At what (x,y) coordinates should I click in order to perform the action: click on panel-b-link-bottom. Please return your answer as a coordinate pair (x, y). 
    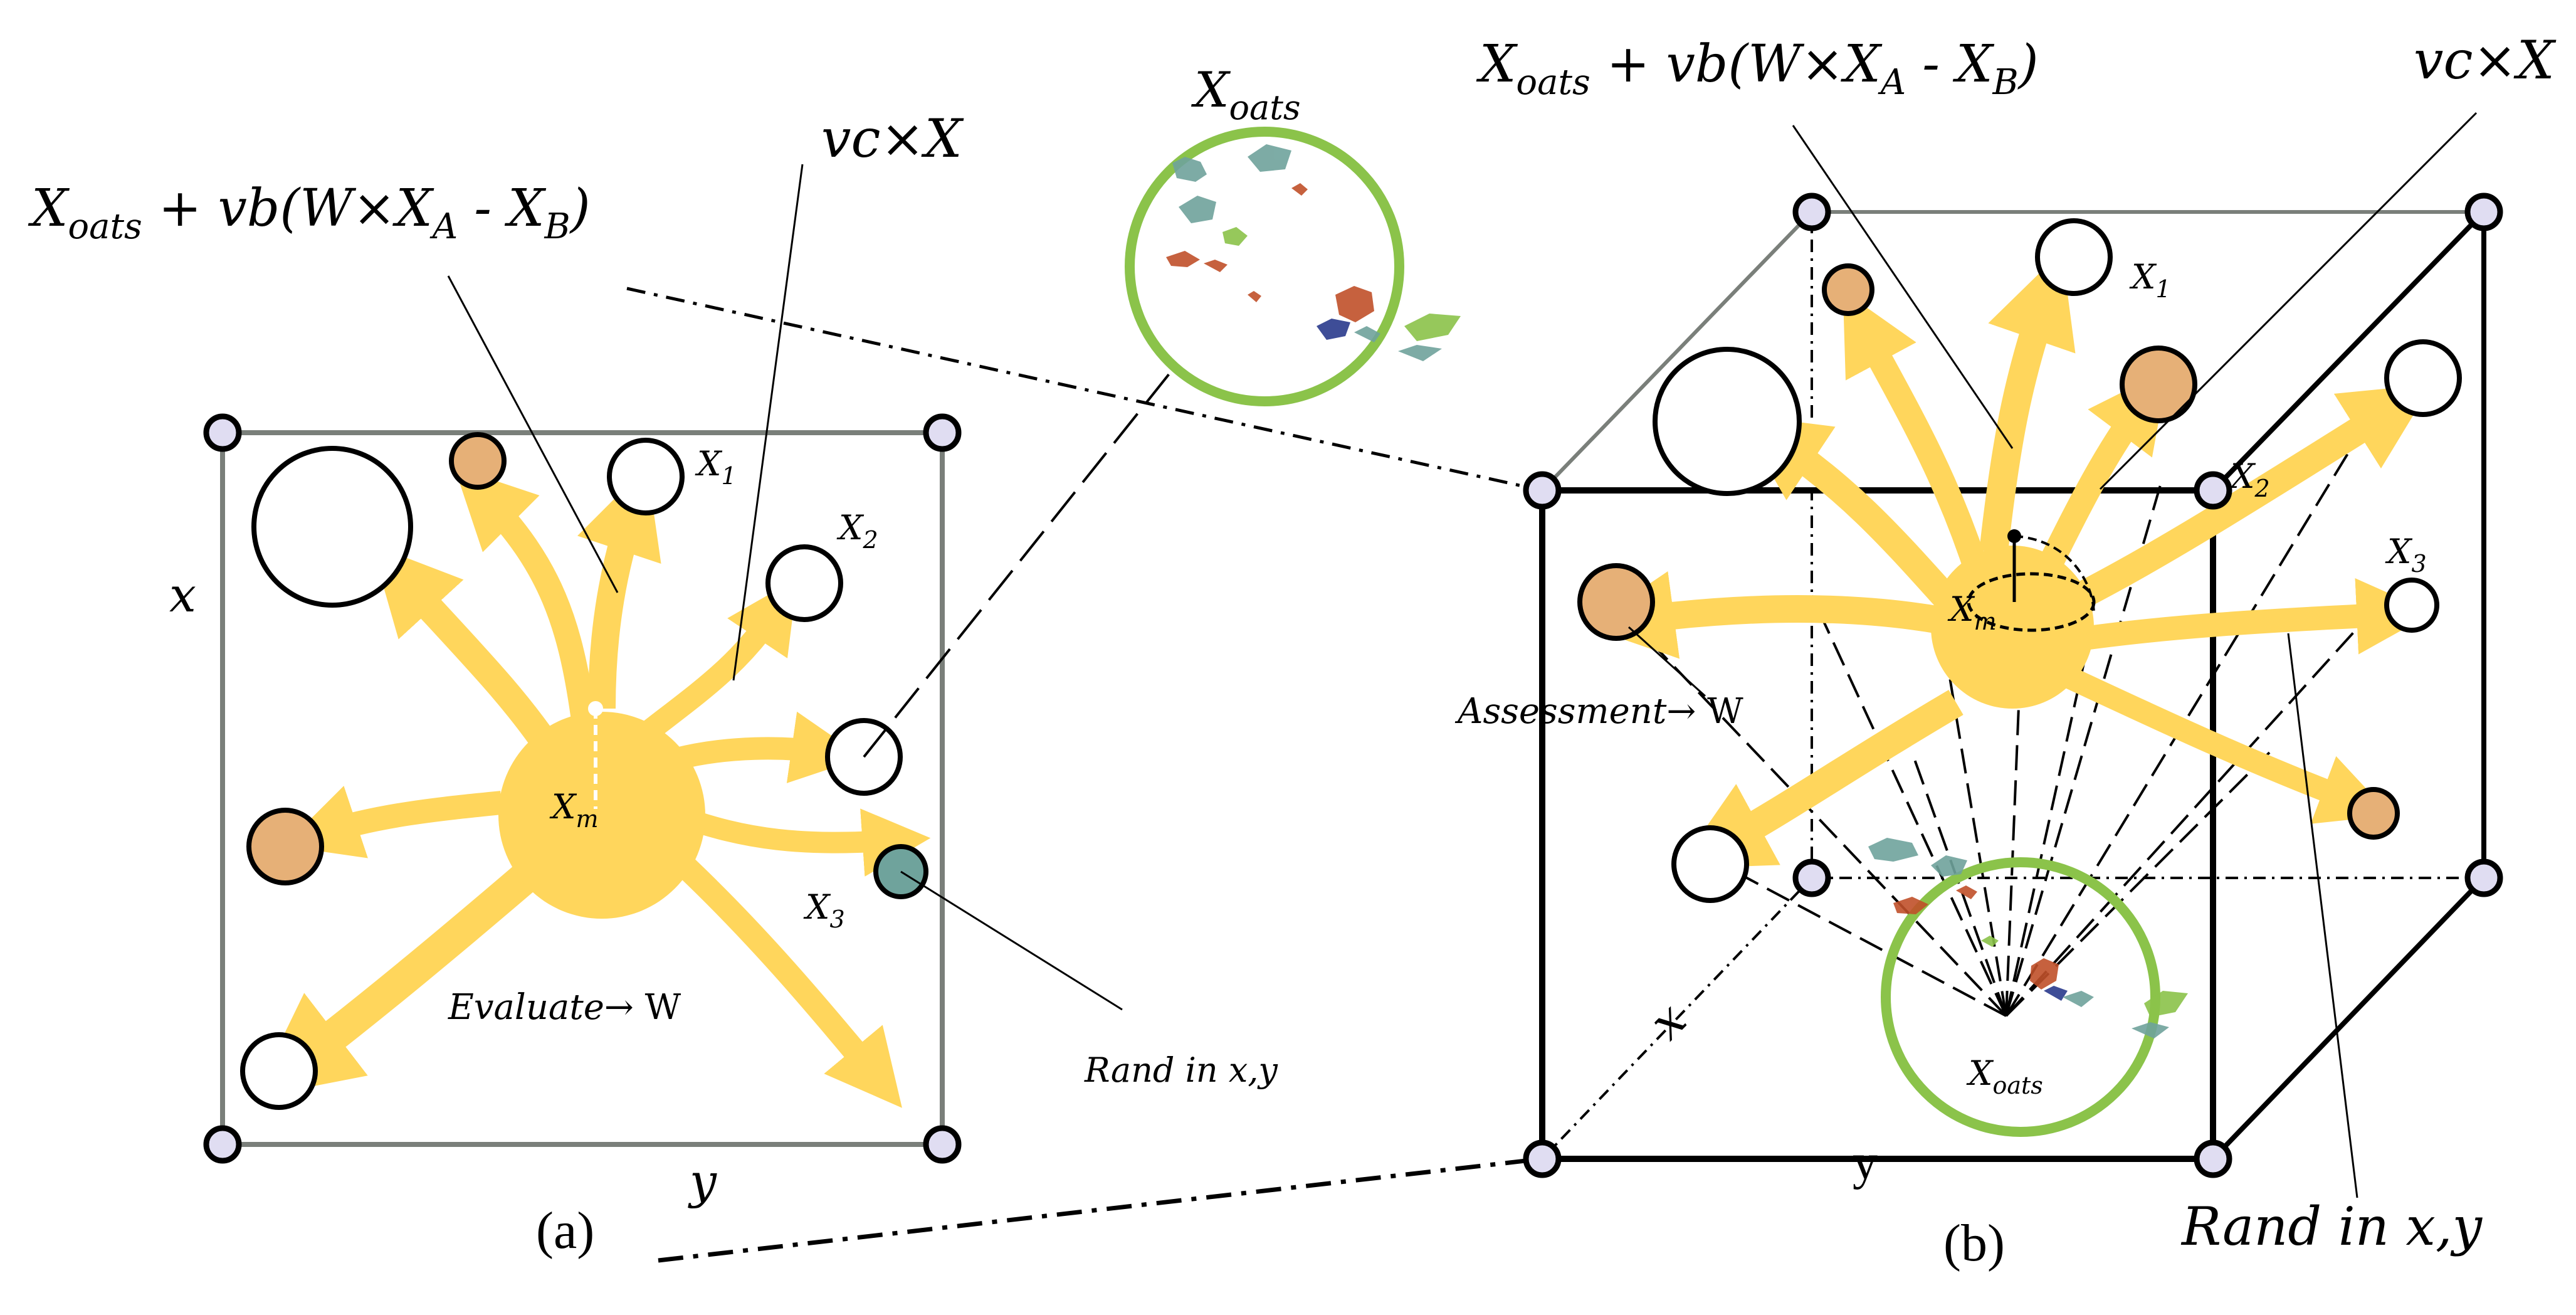
    Looking at the image, I should click on (1100, 1209).